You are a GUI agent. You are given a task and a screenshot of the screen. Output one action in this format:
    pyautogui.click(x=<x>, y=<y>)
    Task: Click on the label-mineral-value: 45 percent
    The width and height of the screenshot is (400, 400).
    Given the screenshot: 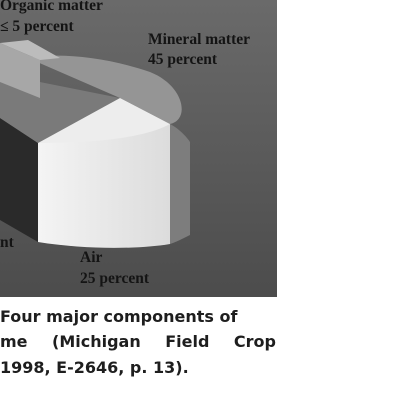 What is the action you would take?
    pyautogui.click(x=183, y=59)
    